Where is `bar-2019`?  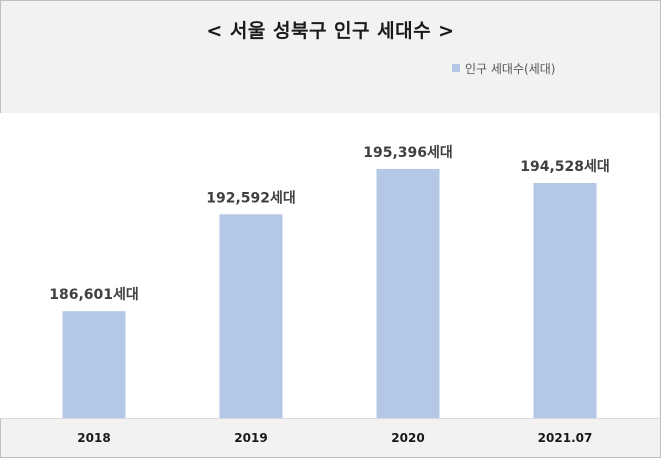
bar-2019 is located at coordinates (251, 316).